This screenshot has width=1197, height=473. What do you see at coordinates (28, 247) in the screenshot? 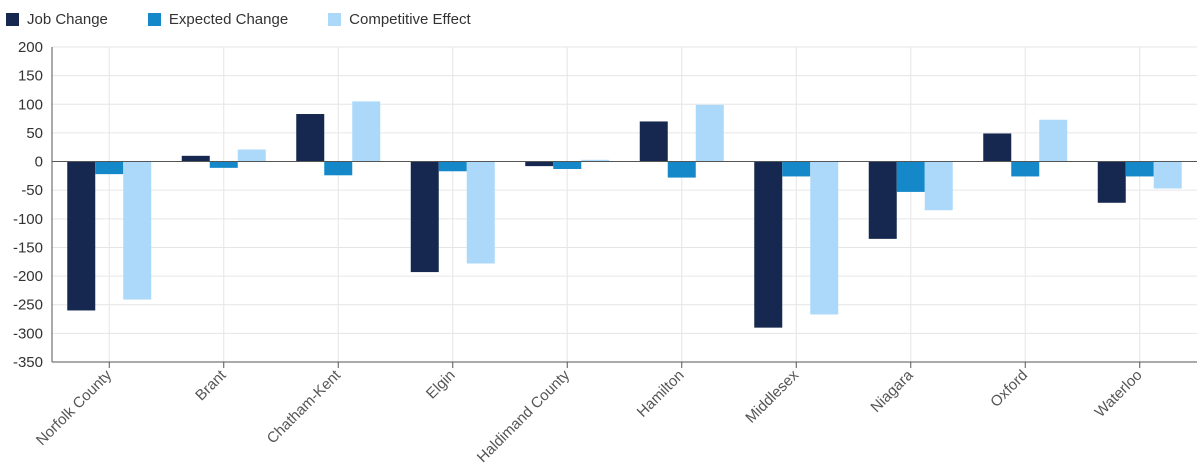
I see `y-tick-label: -150` at bounding box center [28, 247].